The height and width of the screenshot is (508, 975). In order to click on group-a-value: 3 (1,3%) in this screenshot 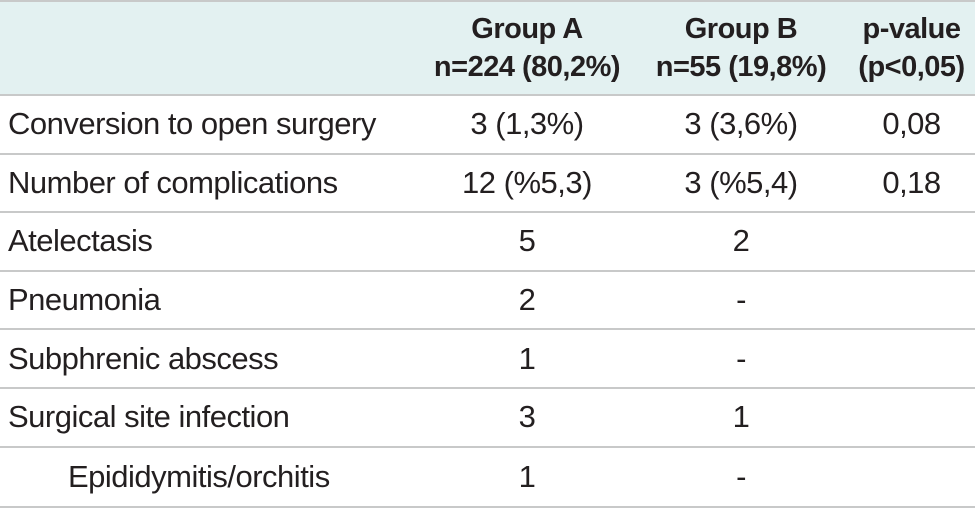, I will do `click(527, 124)`.